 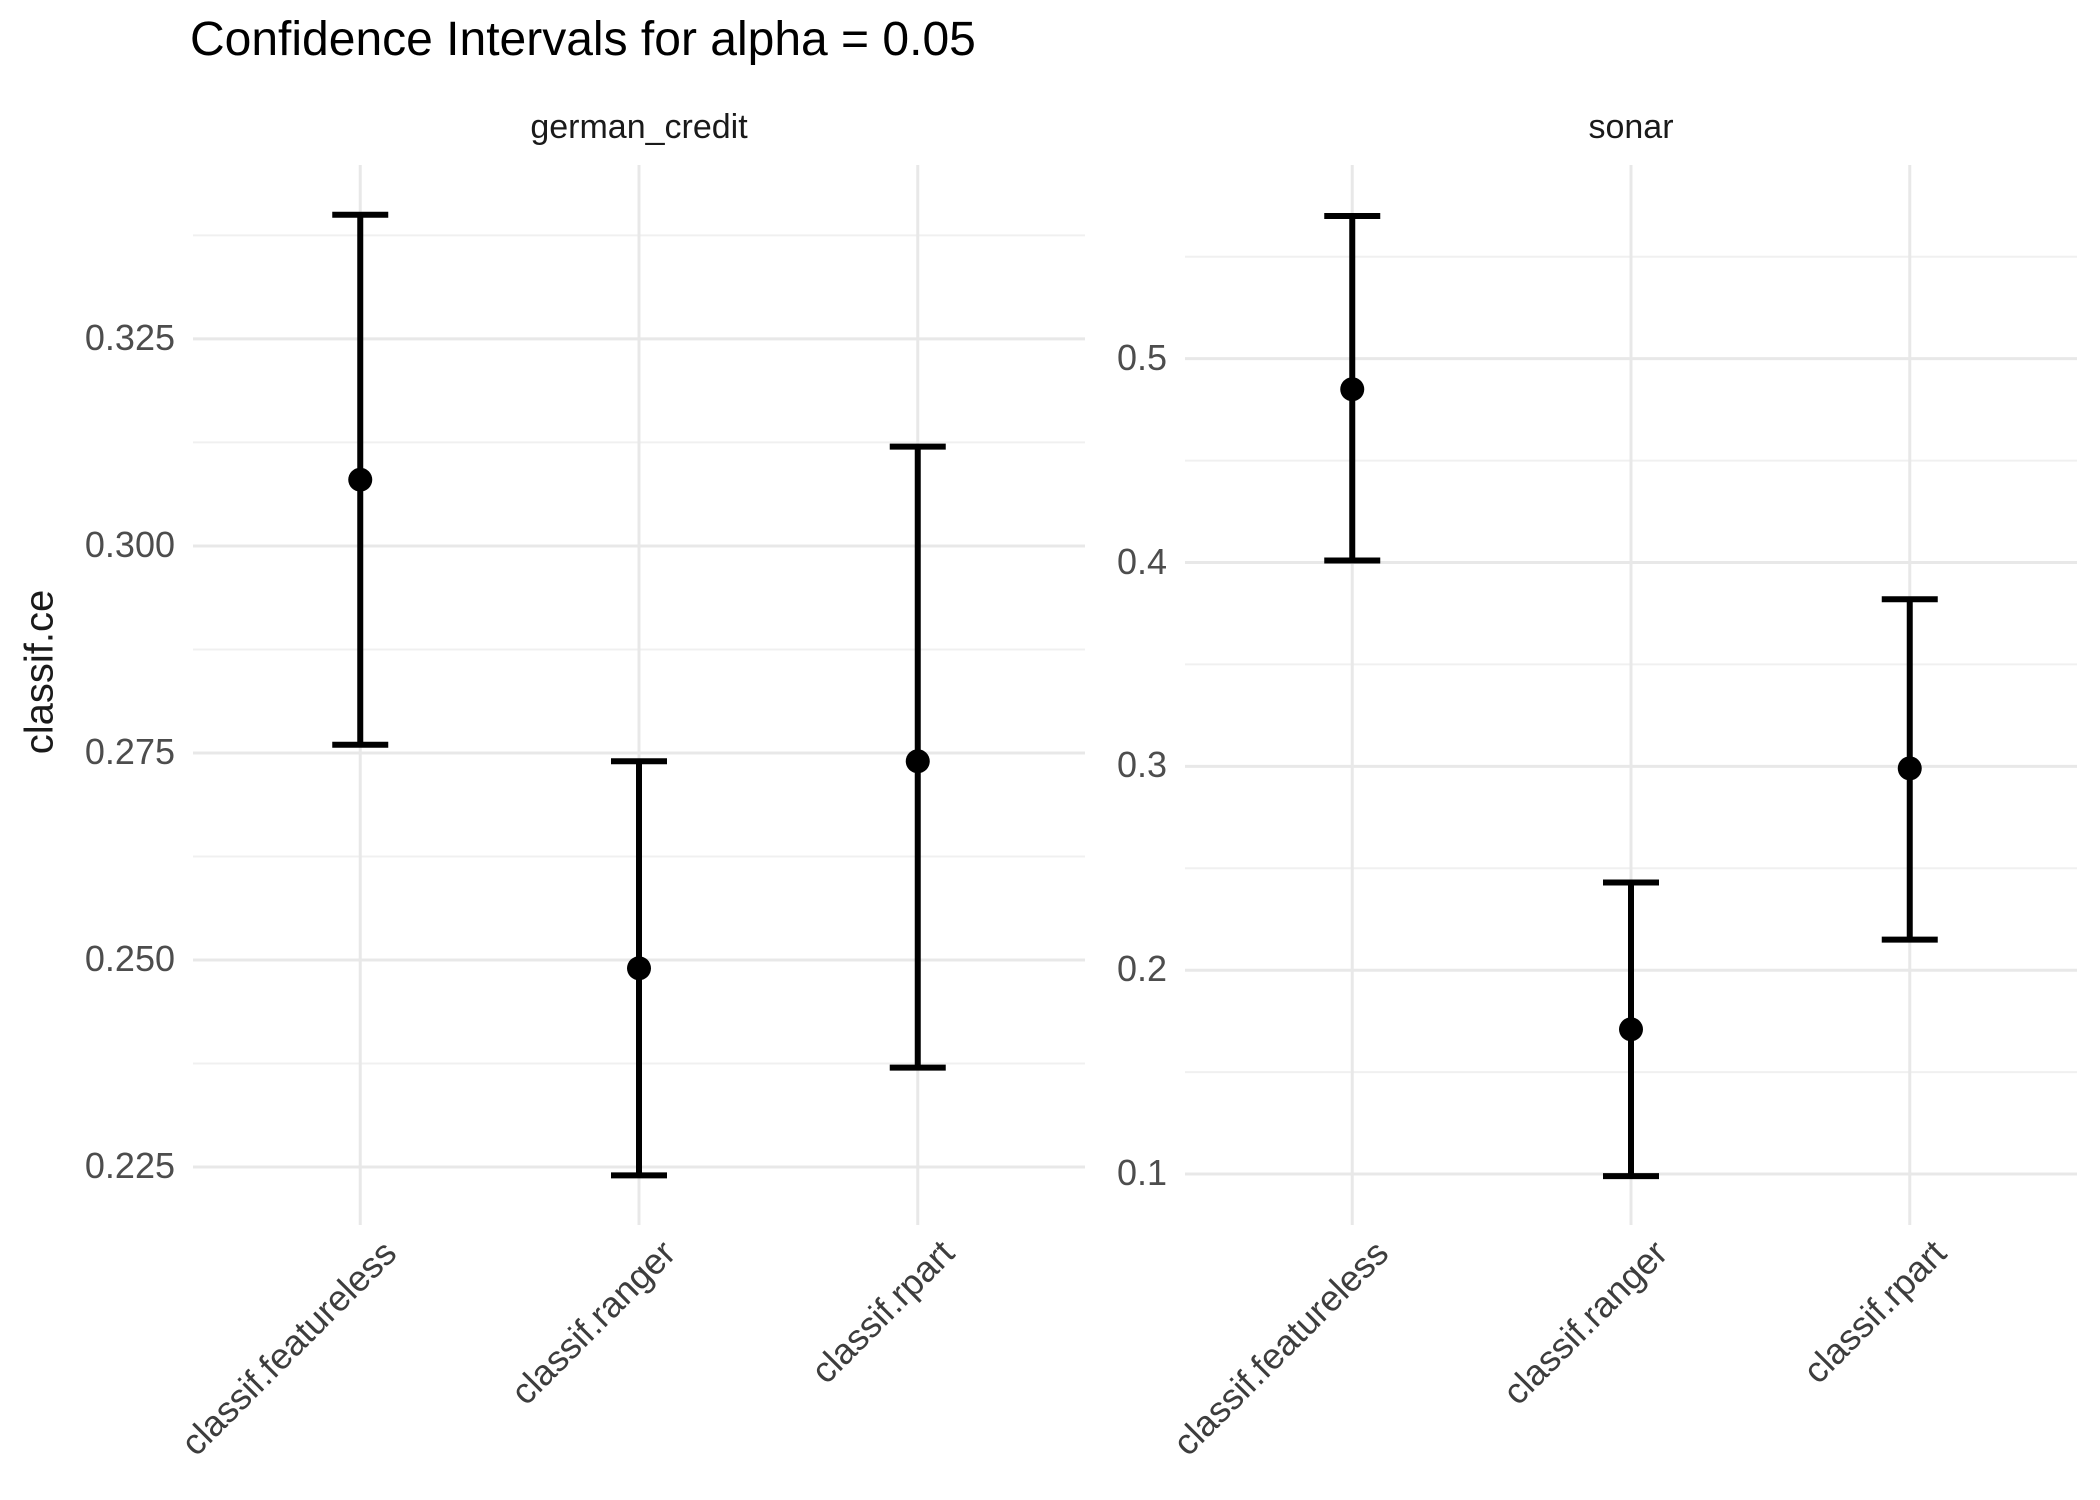 What do you see at coordinates (639, 127) in the screenshot?
I see `facet-title: german_credit` at bounding box center [639, 127].